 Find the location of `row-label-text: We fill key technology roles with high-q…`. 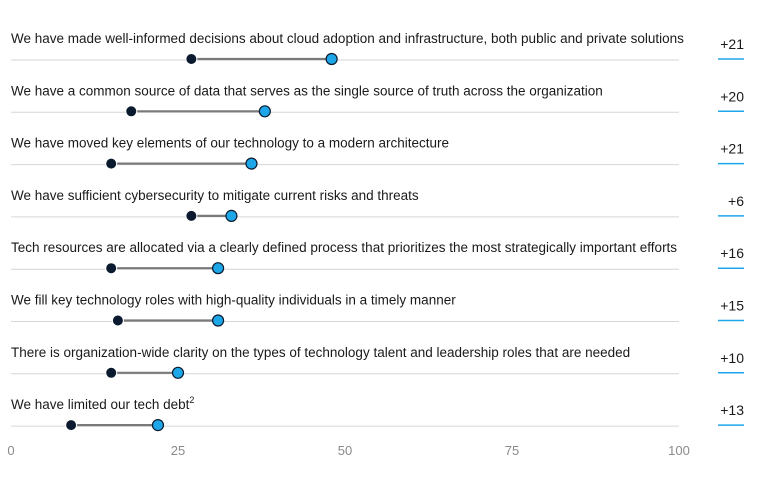

row-label-text: We fill key technology roles with high-q… is located at coordinates (233, 300).